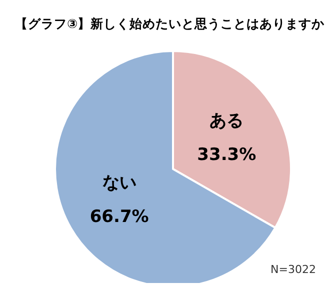 Image resolution: width=330 pixels, height=291 pixels. I want to click on data-label: 66.7%, so click(119, 217).